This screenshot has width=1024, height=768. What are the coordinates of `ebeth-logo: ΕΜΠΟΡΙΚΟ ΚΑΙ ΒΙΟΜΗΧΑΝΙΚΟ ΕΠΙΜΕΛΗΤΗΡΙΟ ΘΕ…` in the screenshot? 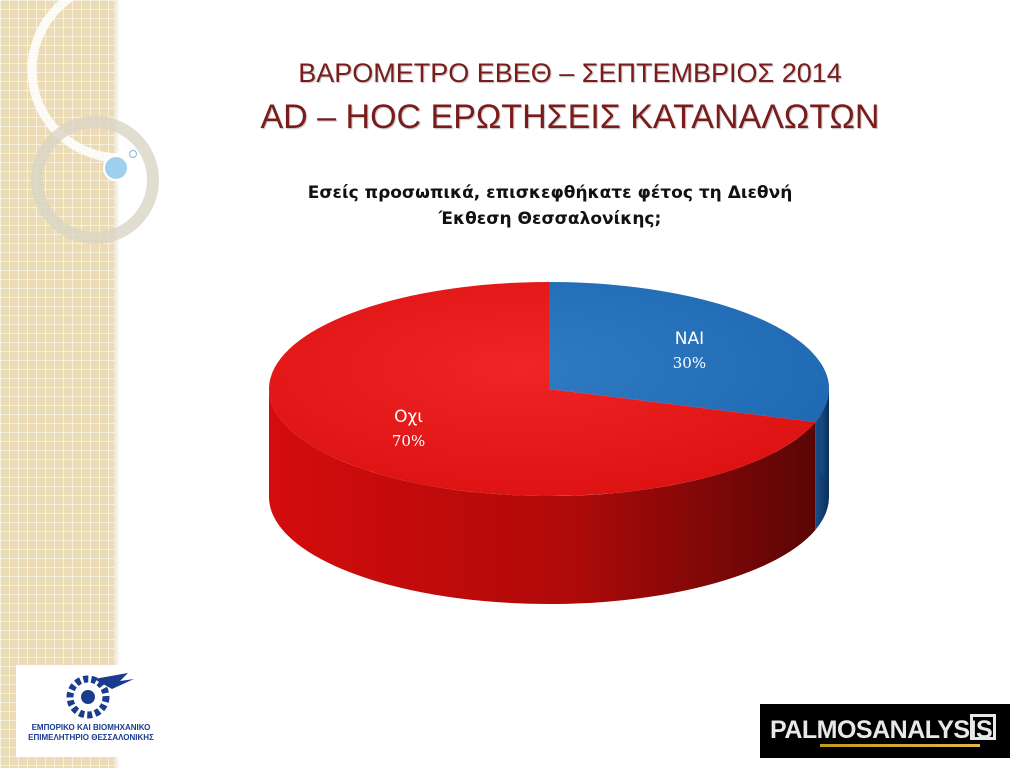 It's located at (91, 711).